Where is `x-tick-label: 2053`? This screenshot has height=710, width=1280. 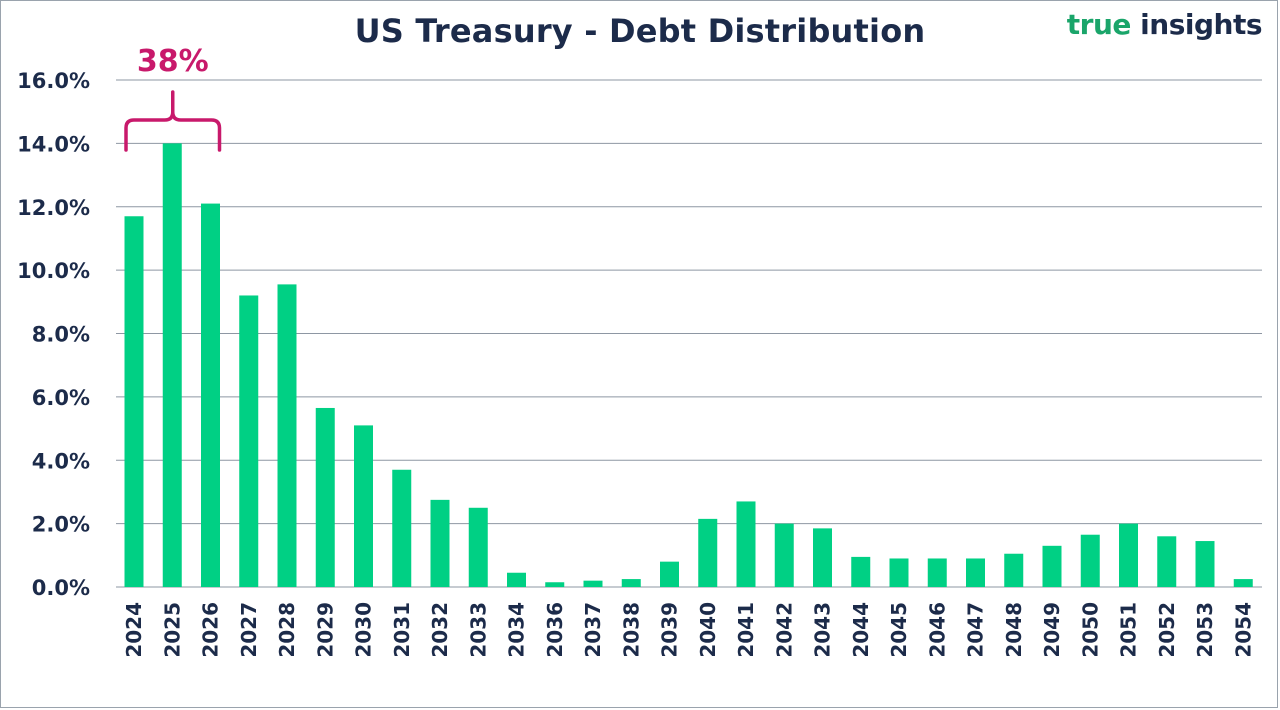 x-tick-label: 2053 is located at coordinates (1205, 630).